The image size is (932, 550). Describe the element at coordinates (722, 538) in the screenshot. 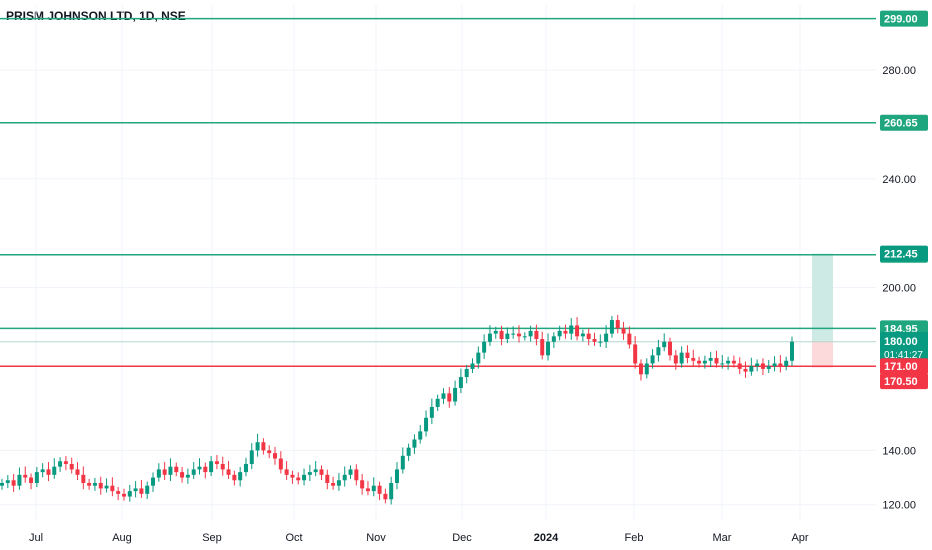

I see `x-tick-label: Mar` at that location.